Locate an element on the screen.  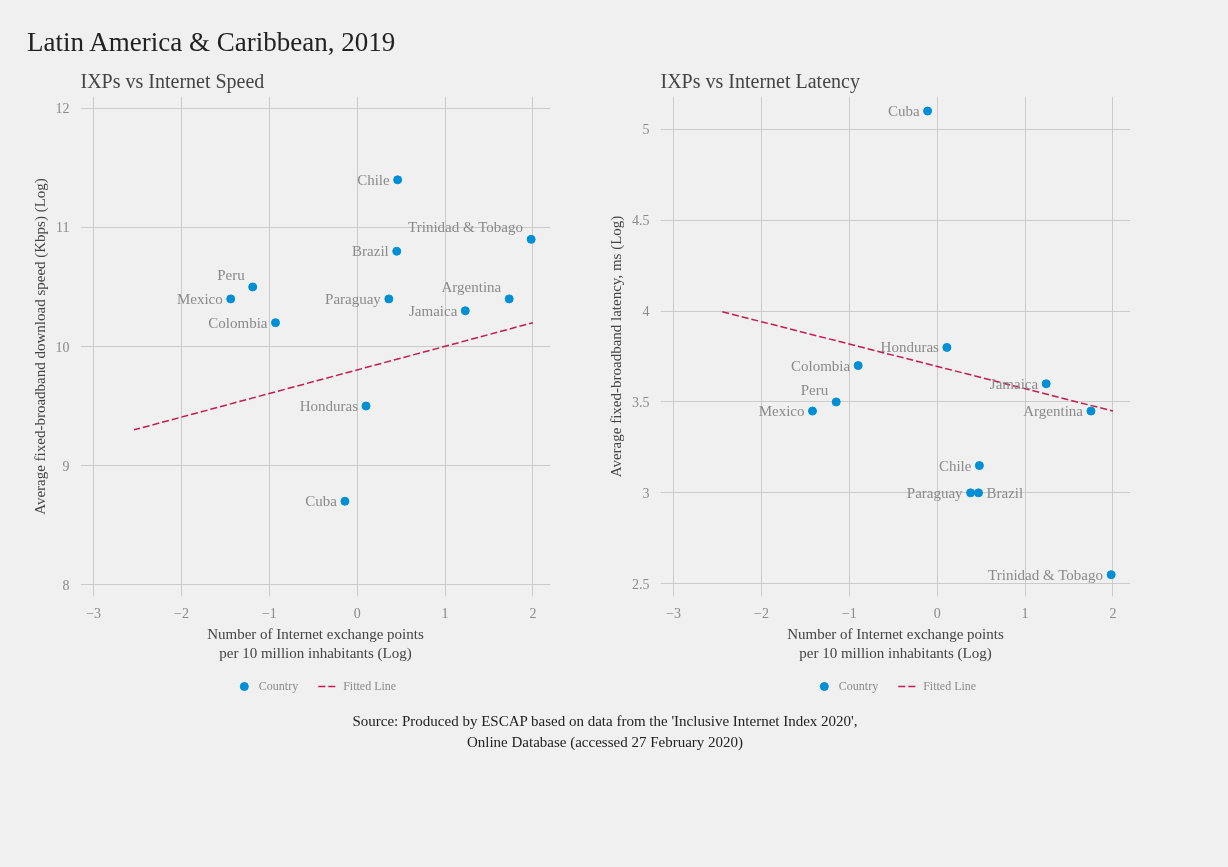
y-tick-label: 4 is located at coordinates (646, 312).